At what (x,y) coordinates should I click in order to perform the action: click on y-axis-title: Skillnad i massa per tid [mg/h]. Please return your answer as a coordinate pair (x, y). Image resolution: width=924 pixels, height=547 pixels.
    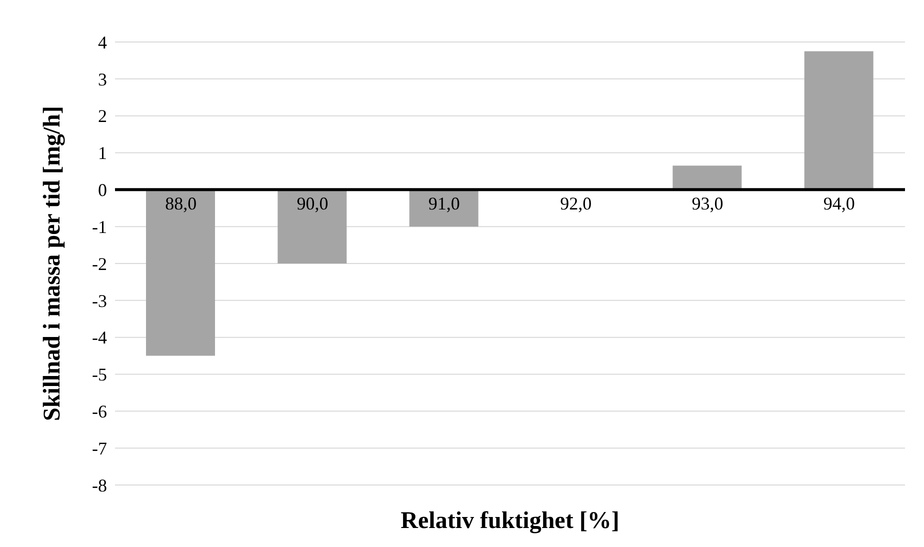
    Looking at the image, I should click on (53, 263).